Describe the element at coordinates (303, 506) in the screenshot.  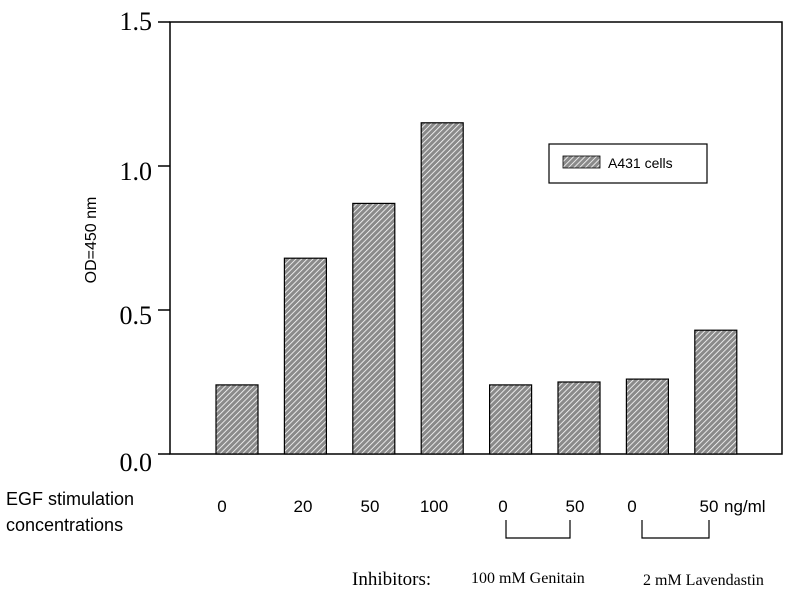
I see `x-tick-label: 20` at that location.